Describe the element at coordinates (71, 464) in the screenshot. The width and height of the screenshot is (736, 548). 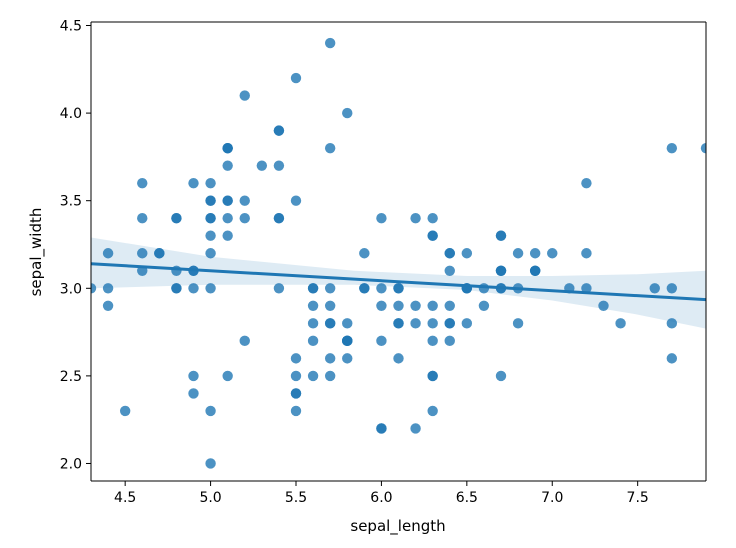
I see `y-tick-label: 2.0` at that location.